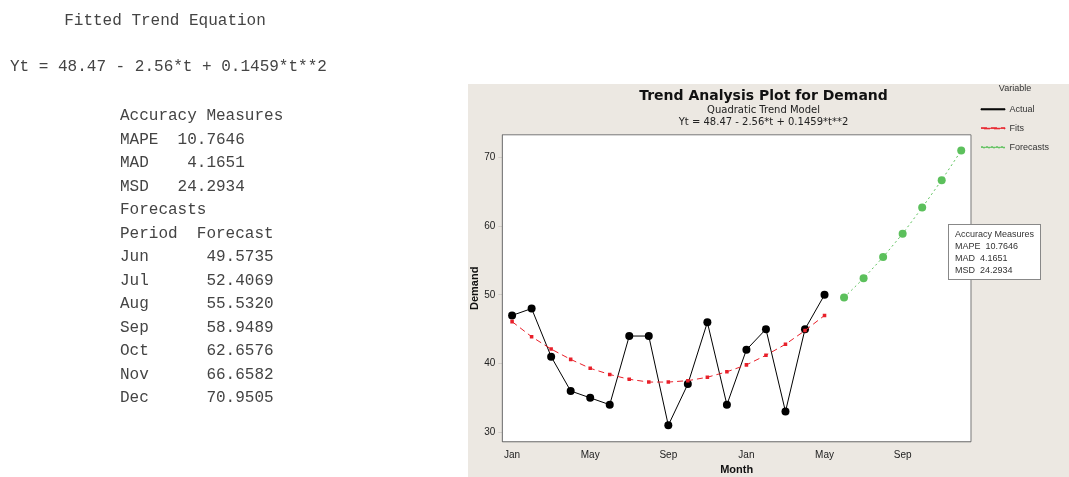  I want to click on text: Fitted Trend Equation, so click(165, 21).